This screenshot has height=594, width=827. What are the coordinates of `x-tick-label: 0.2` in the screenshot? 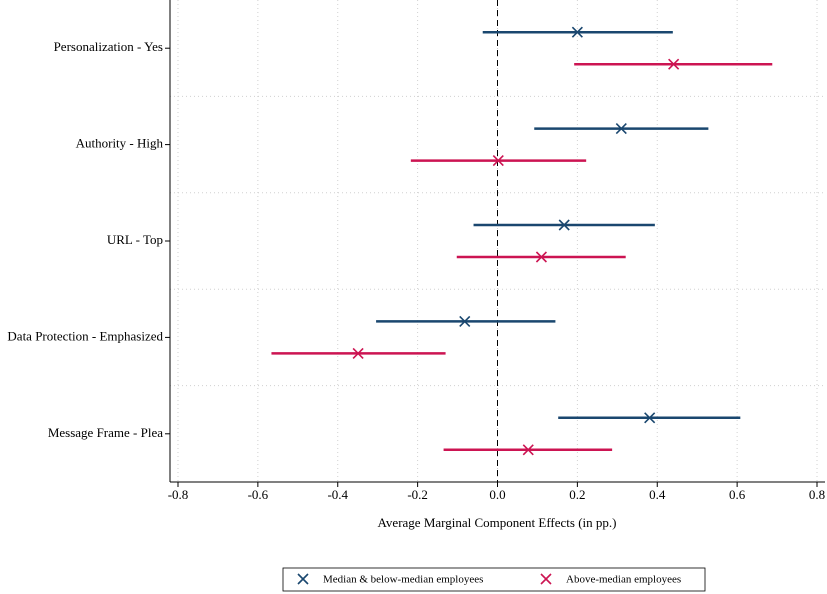 It's located at (577, 494).